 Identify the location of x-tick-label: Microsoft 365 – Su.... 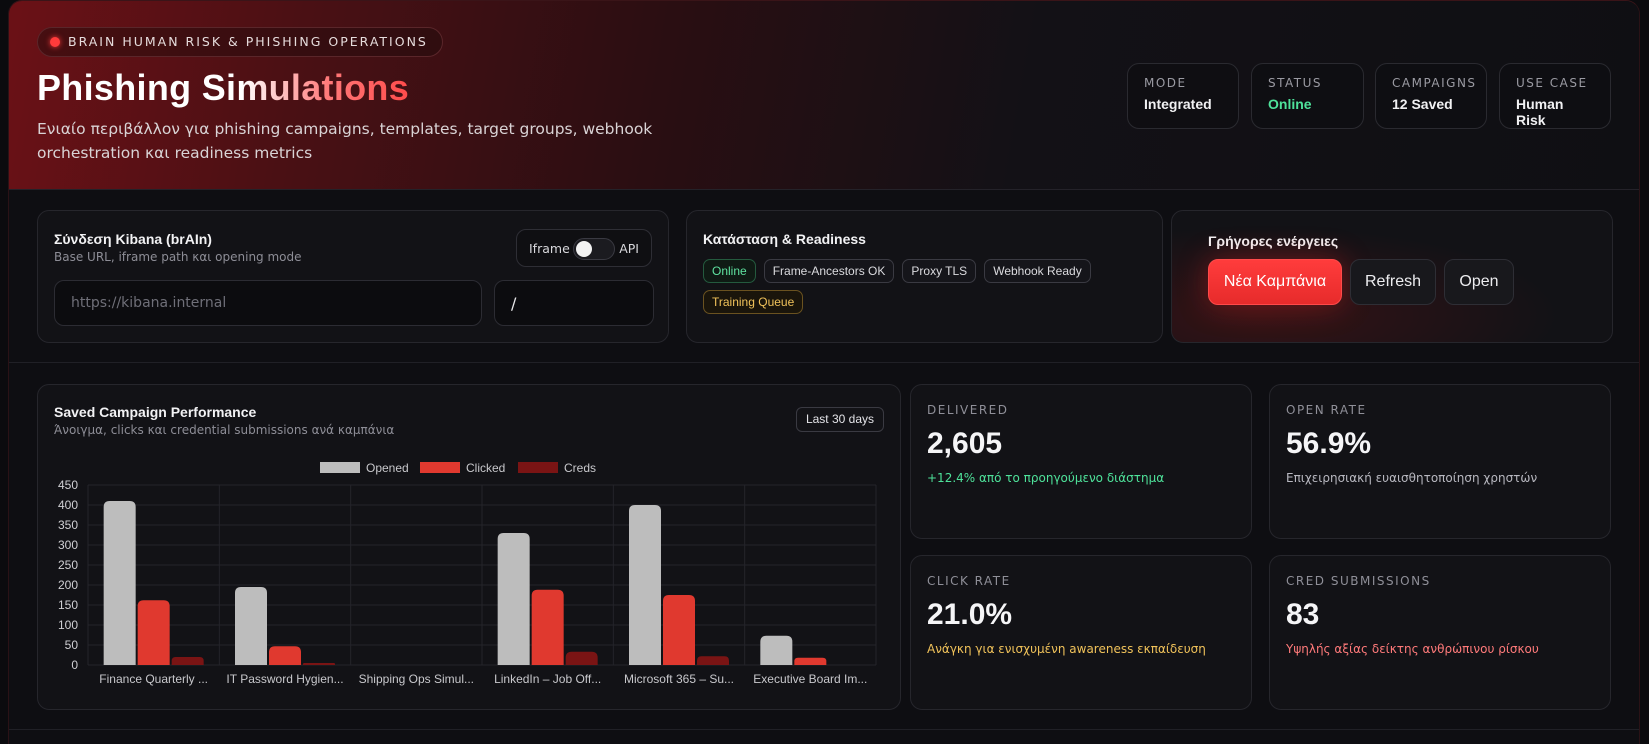
(679, 679).